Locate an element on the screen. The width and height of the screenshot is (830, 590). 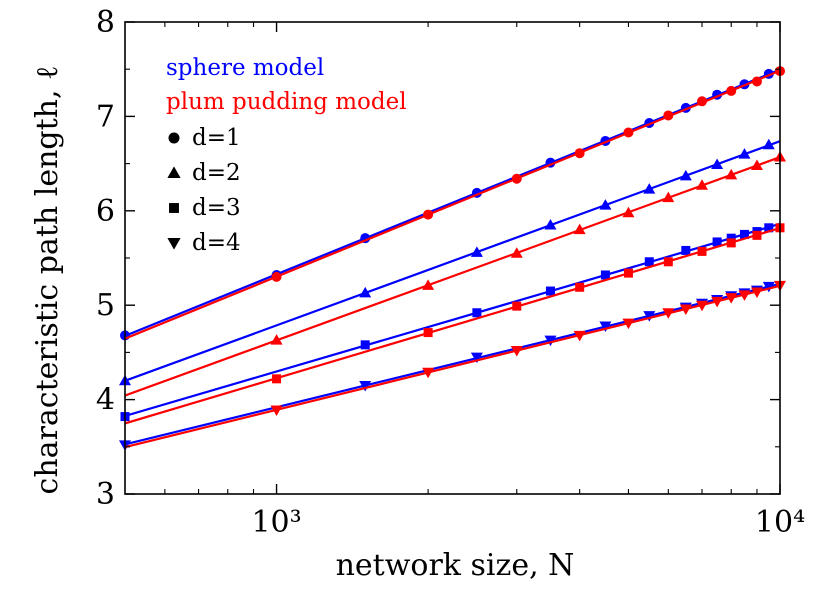
y-tick-label: 5 is located at coordinates (105, 305).